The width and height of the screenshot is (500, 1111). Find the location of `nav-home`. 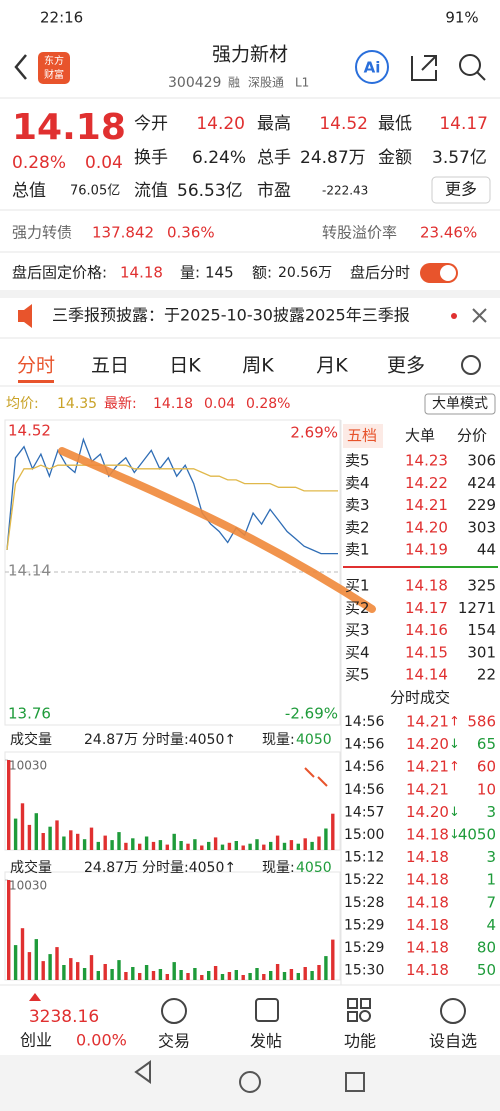

nav-home is located at coordinates (250, 1082).